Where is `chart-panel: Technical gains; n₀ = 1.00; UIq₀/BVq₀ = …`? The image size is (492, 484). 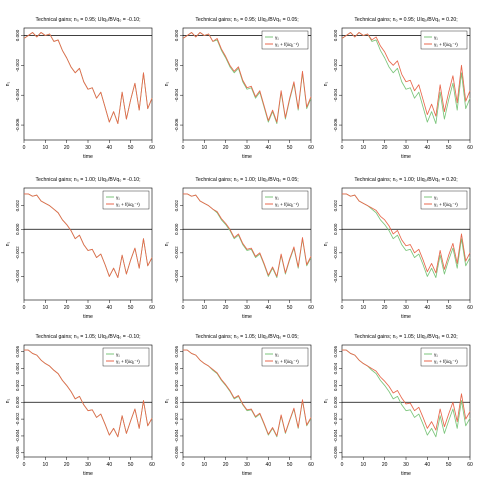 chart-panel: Technical gains; n₀ = 1.00; UIq₀/BVq₀ = … is located at coordinates (80, 248).